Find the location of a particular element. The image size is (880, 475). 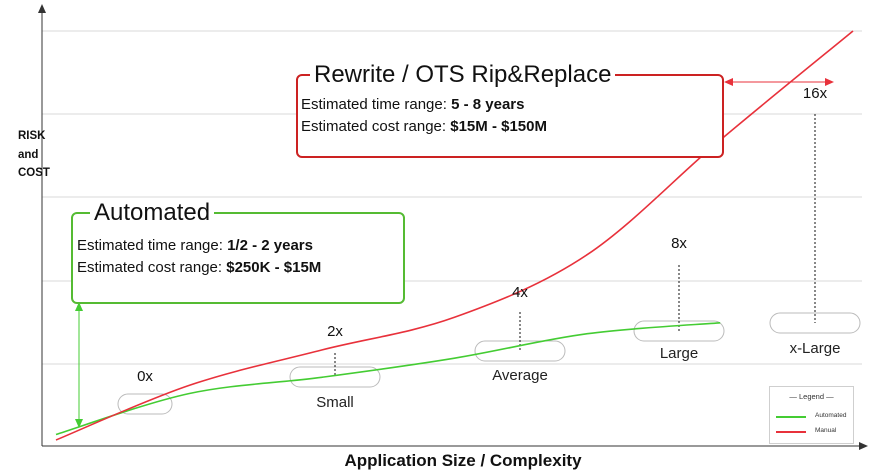

legend-item-automated: Automated is located at coordinates (814, 417).